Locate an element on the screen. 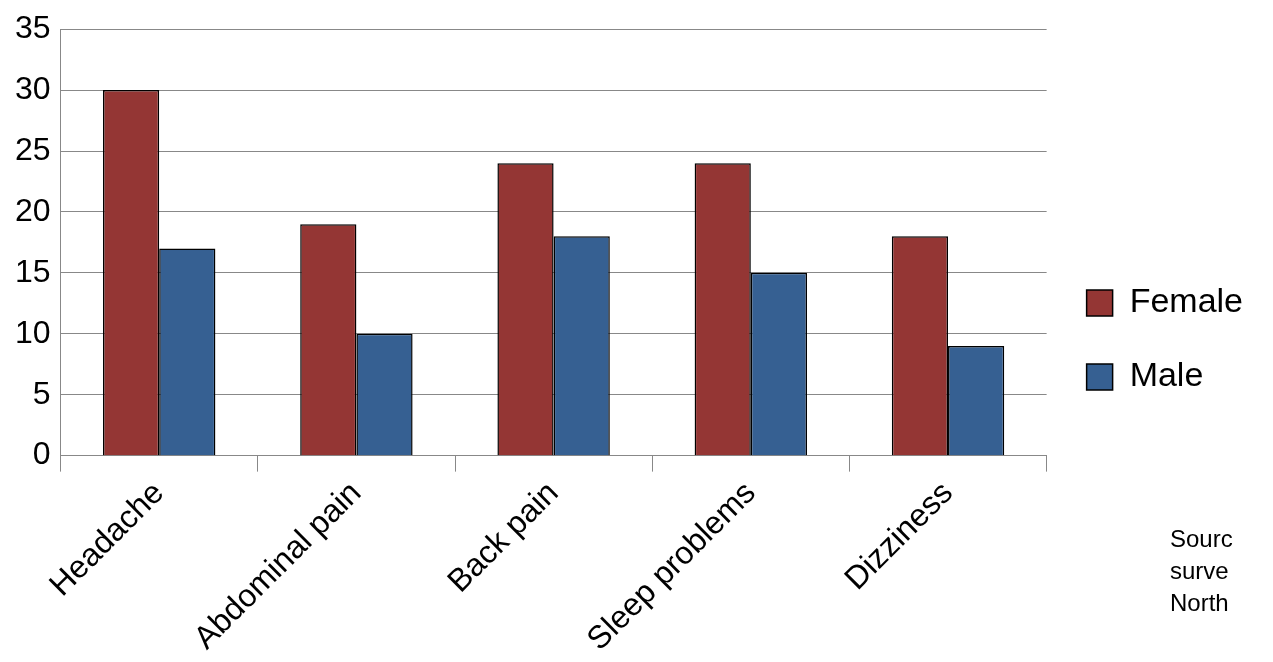 The height and width of the screenshot is (662, 1273). text: Sourc is located at coordinates (1201, 538).